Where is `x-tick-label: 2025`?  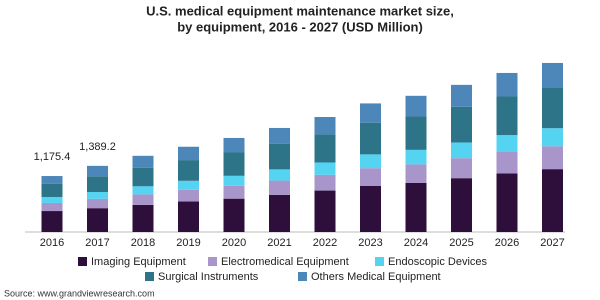
x-tick-label: 2025 is located at coordinates (461, 243).